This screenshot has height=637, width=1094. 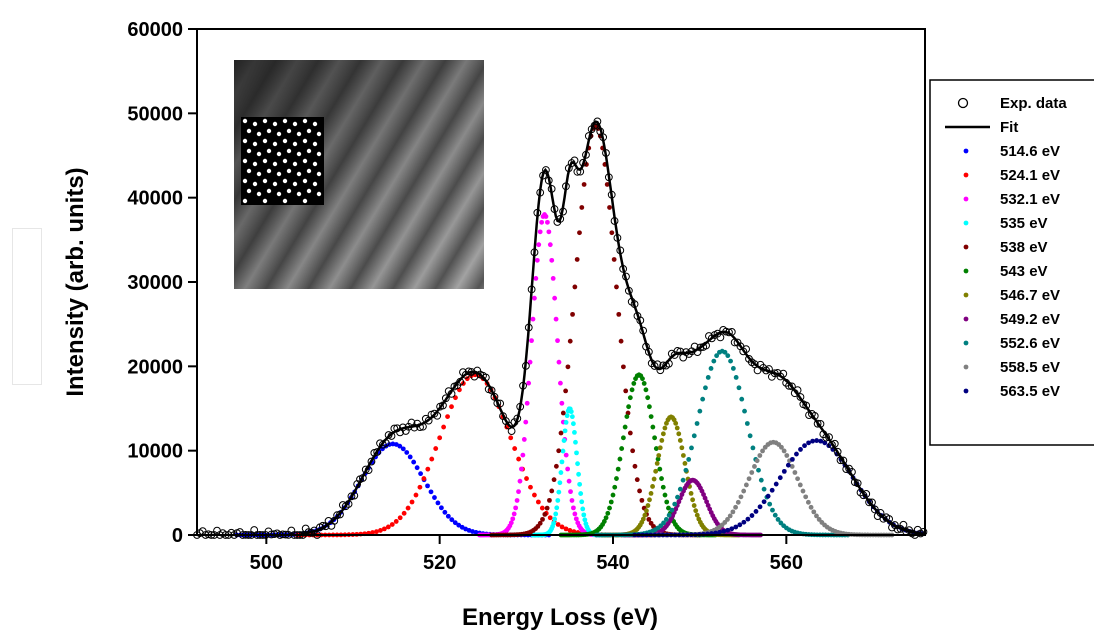 What do you see at coordinates (1024, 223) in the screenshot?
I see `legend-entry: 535 eV` at bounding box center [1024, 223].